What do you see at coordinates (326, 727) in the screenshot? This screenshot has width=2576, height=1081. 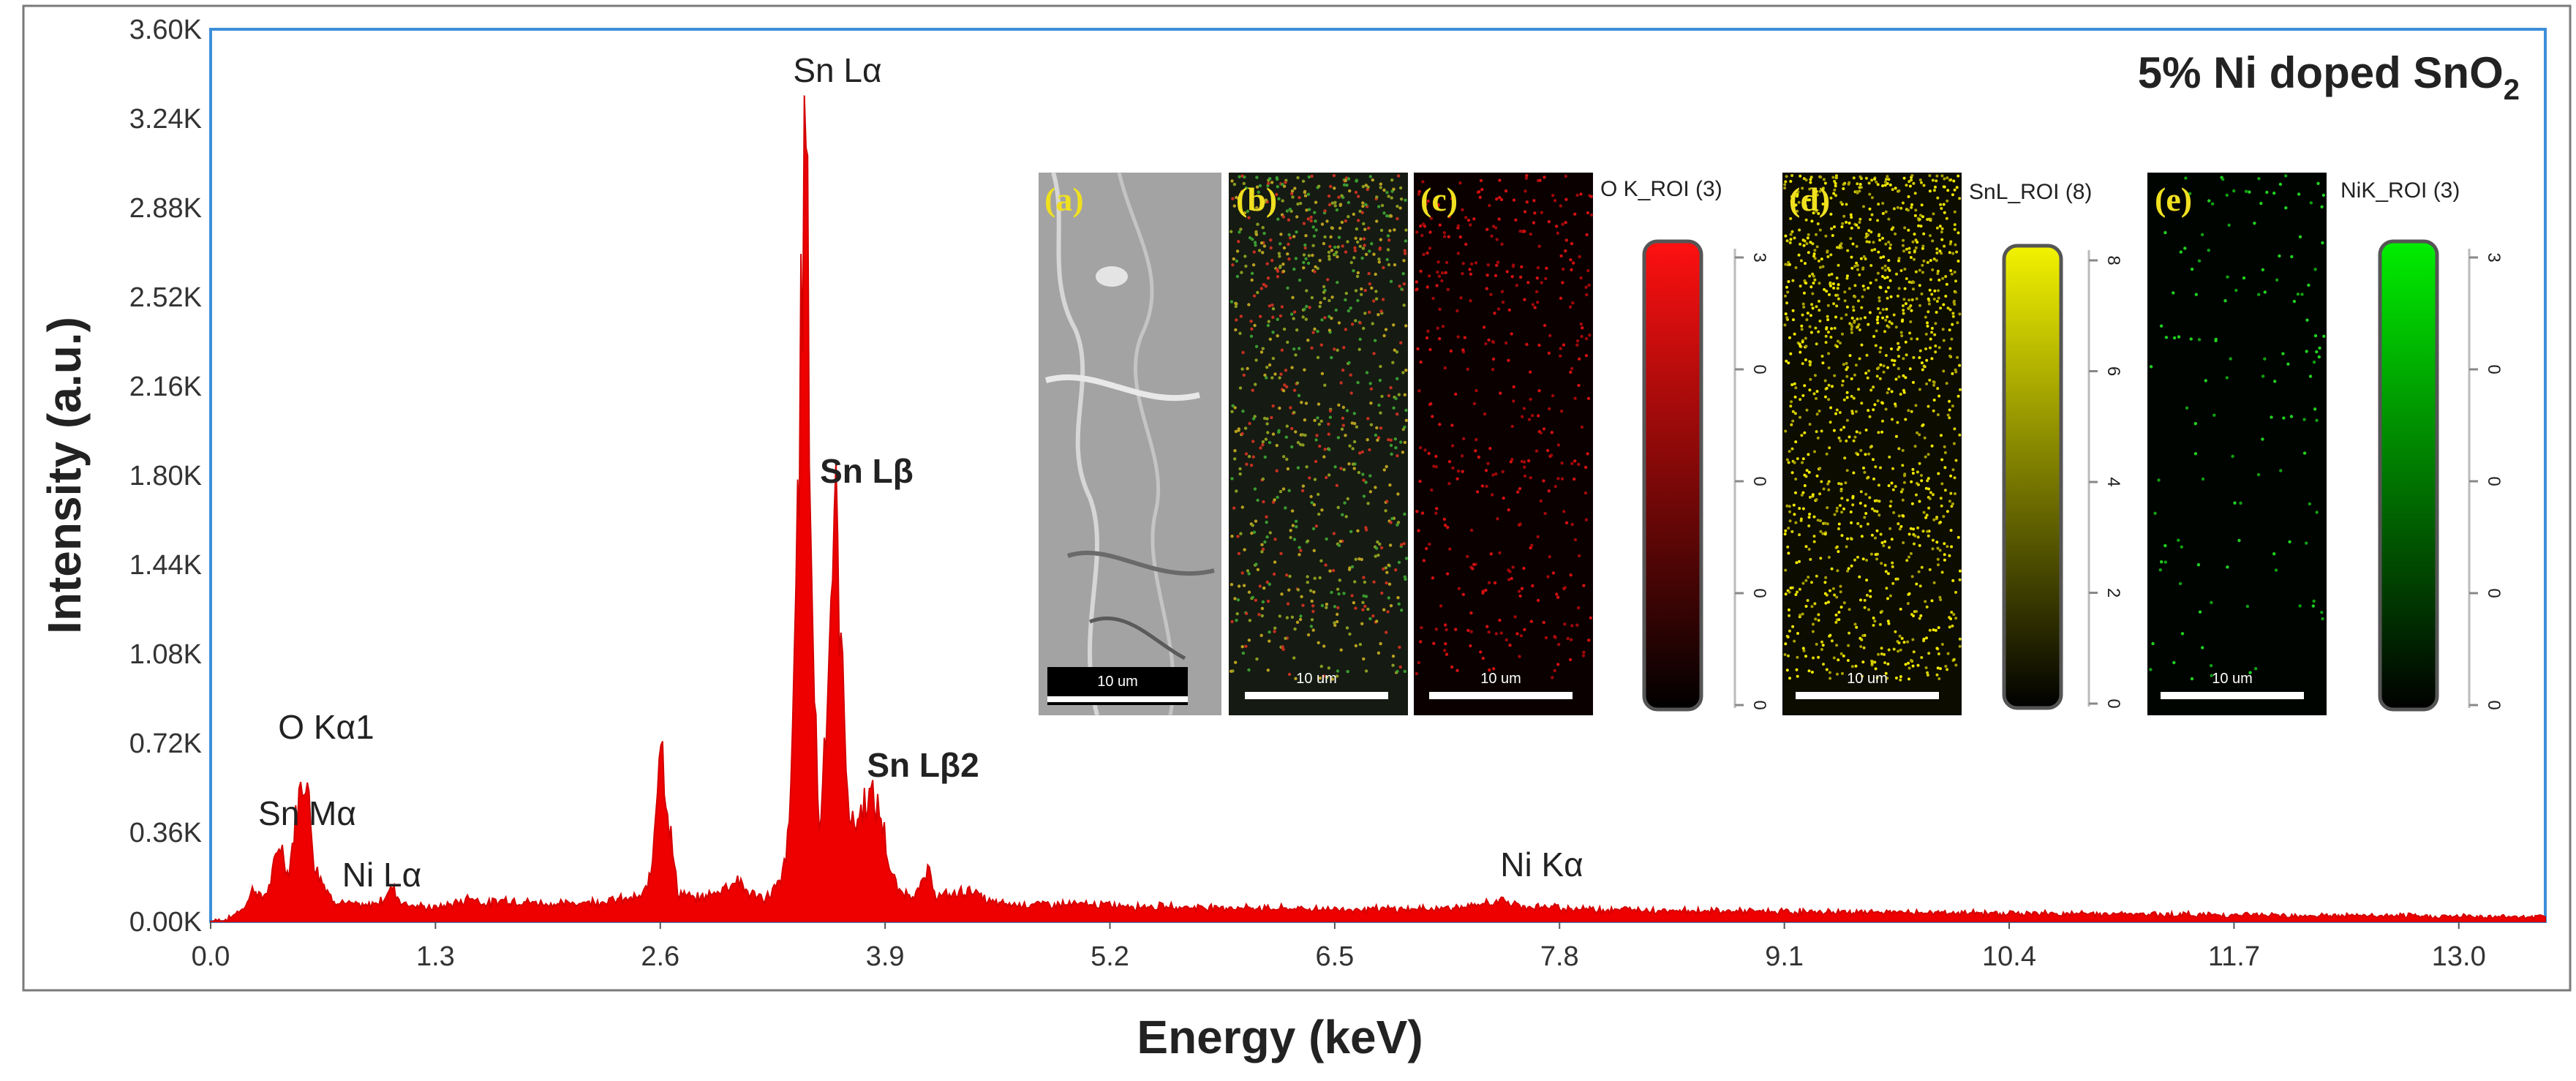 I see `annotation-o-ka1: O Kα1` at bounding box center [326, 727].